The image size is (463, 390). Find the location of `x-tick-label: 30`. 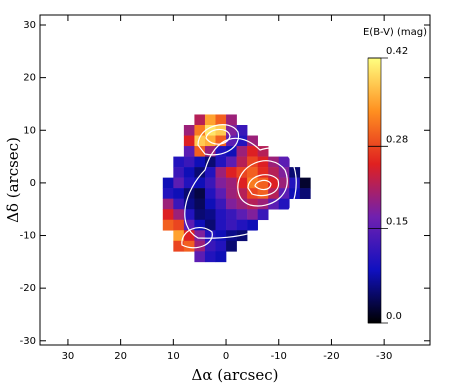

x-tick-label: 30 is located at coordinates (68, 356).